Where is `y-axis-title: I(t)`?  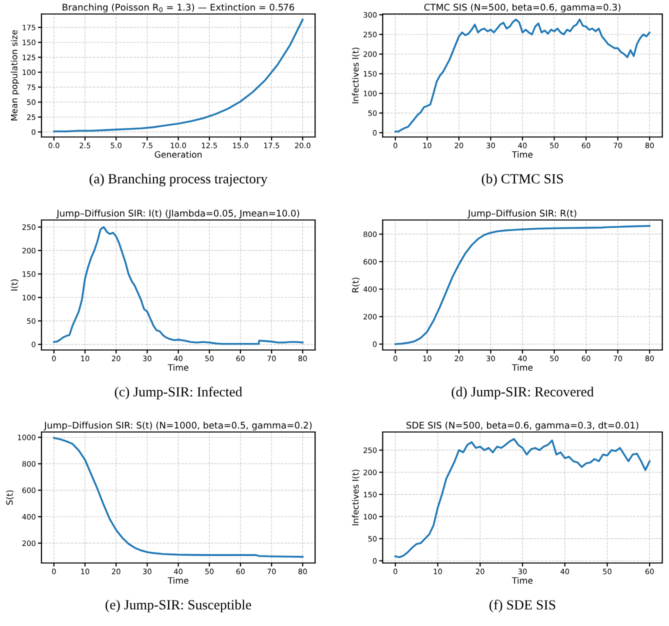 y-axis-title: I(t) is located at coordinates (14, 284).